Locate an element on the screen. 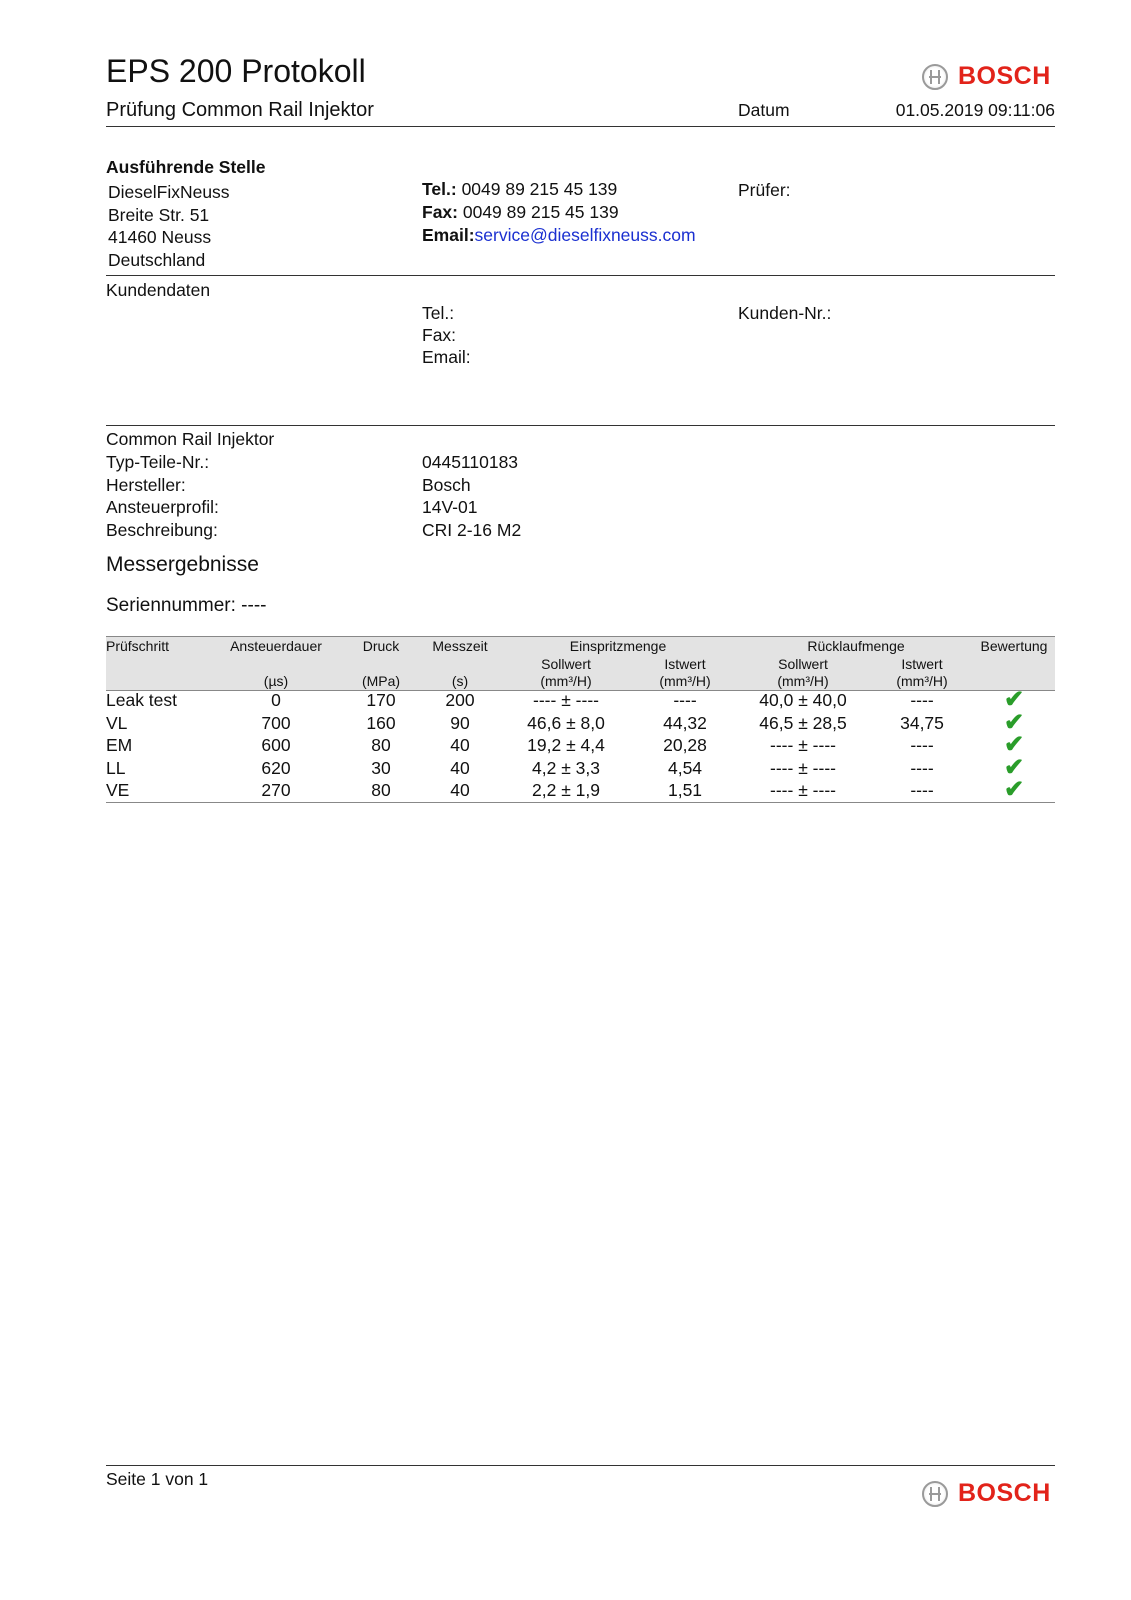 Image resolution: width=1131 pixels, height=1600 pixels. email-link: service@dieselfixneuss.com is located at coordinates (585, 235).